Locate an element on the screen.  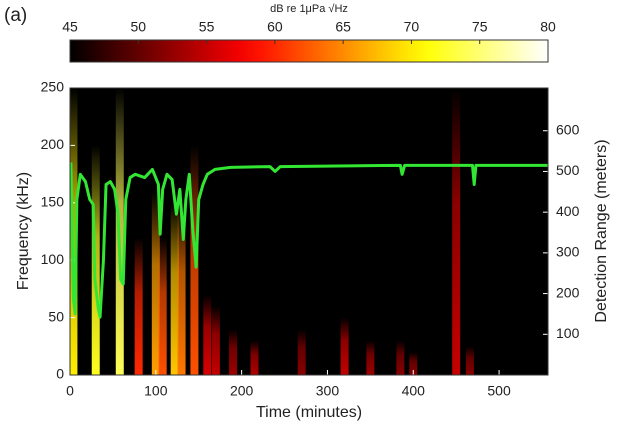
x-axis-label: Time (minutes) is located at coordinates (309, 412).